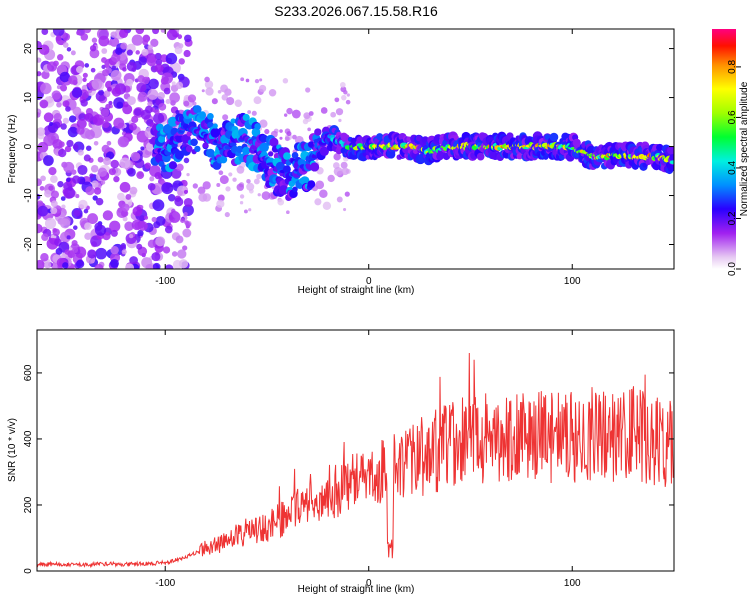 The height and width of the screenshot is (605, 750). I want to click on heatmap-y-tick-label: -20, so click(28, 244).